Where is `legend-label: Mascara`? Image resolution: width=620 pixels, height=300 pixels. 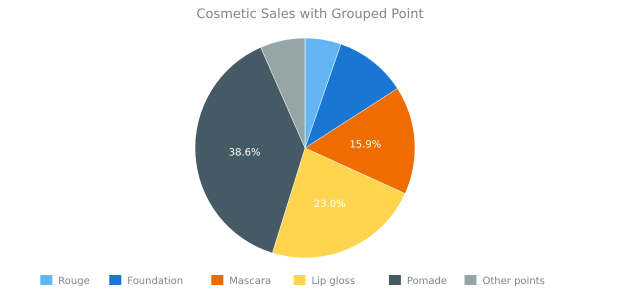
legend-label: Mascara is located at coordinates (250, 281).